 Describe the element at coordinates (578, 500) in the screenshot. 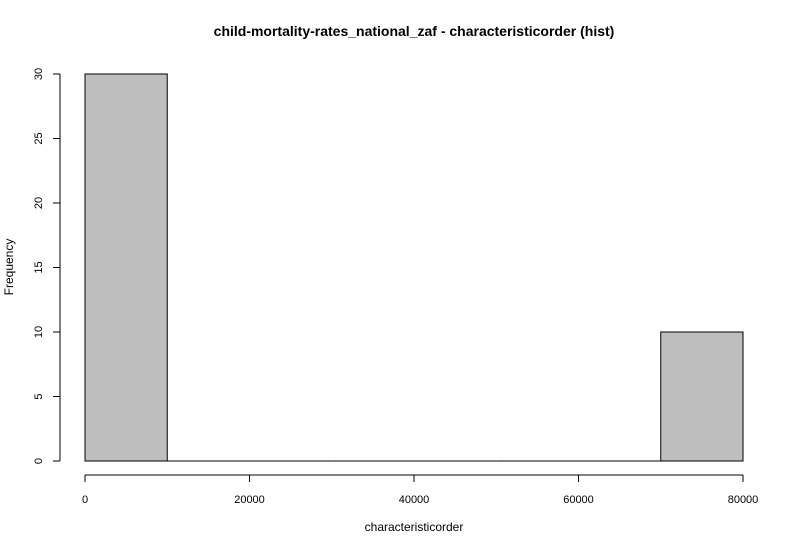

I see `x-tick-label-3: 60000` at that location.